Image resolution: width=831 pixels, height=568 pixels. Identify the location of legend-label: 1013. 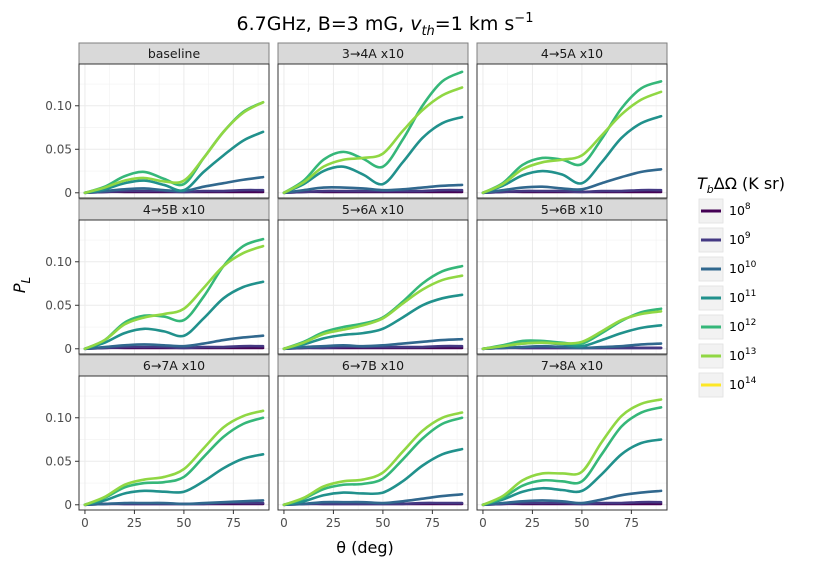
(742, 355).